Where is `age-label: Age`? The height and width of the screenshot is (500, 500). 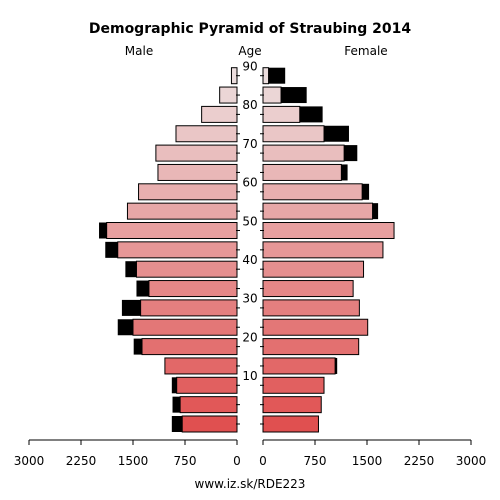 age-label: Age is located at coordinates (249, 51).